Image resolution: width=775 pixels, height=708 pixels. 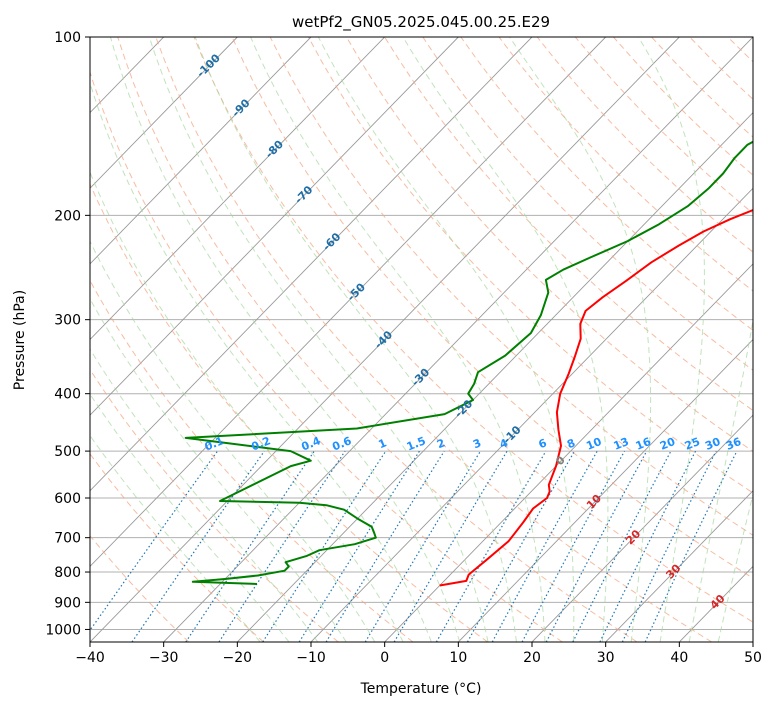 I want to click on y-tick-label: 300, so click(x=67, y=321).